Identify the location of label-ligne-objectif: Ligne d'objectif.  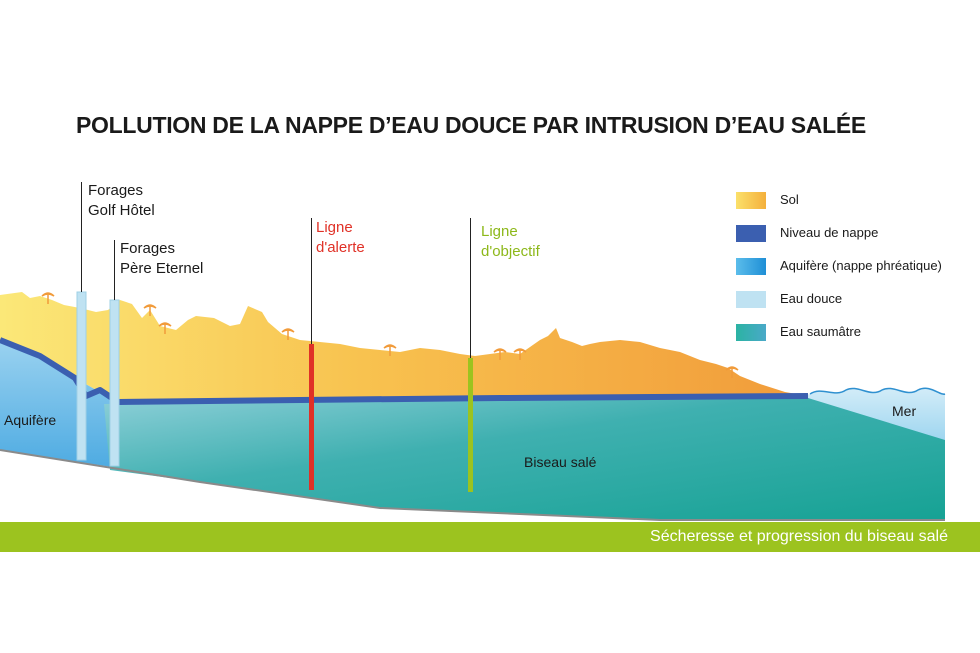
(510, 241).